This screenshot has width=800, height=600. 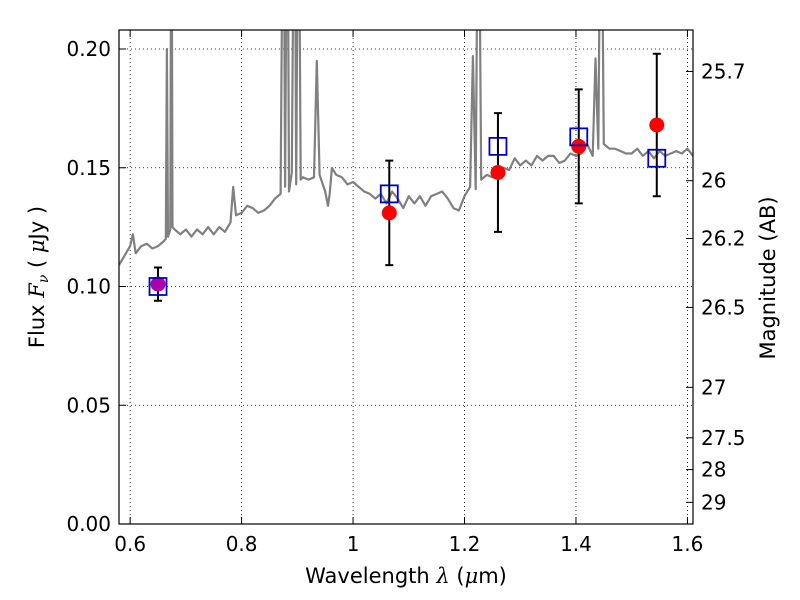 I want to click on y-tick-label: 0.15, so click(x=88, y=168).